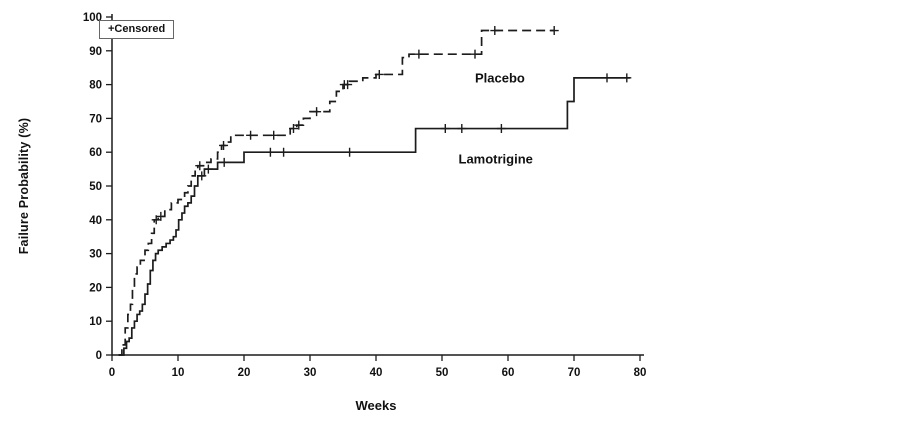 This screenshot has height=444, width=921. I want to click on y-axis-tick-label: 50, so click(95, 187).